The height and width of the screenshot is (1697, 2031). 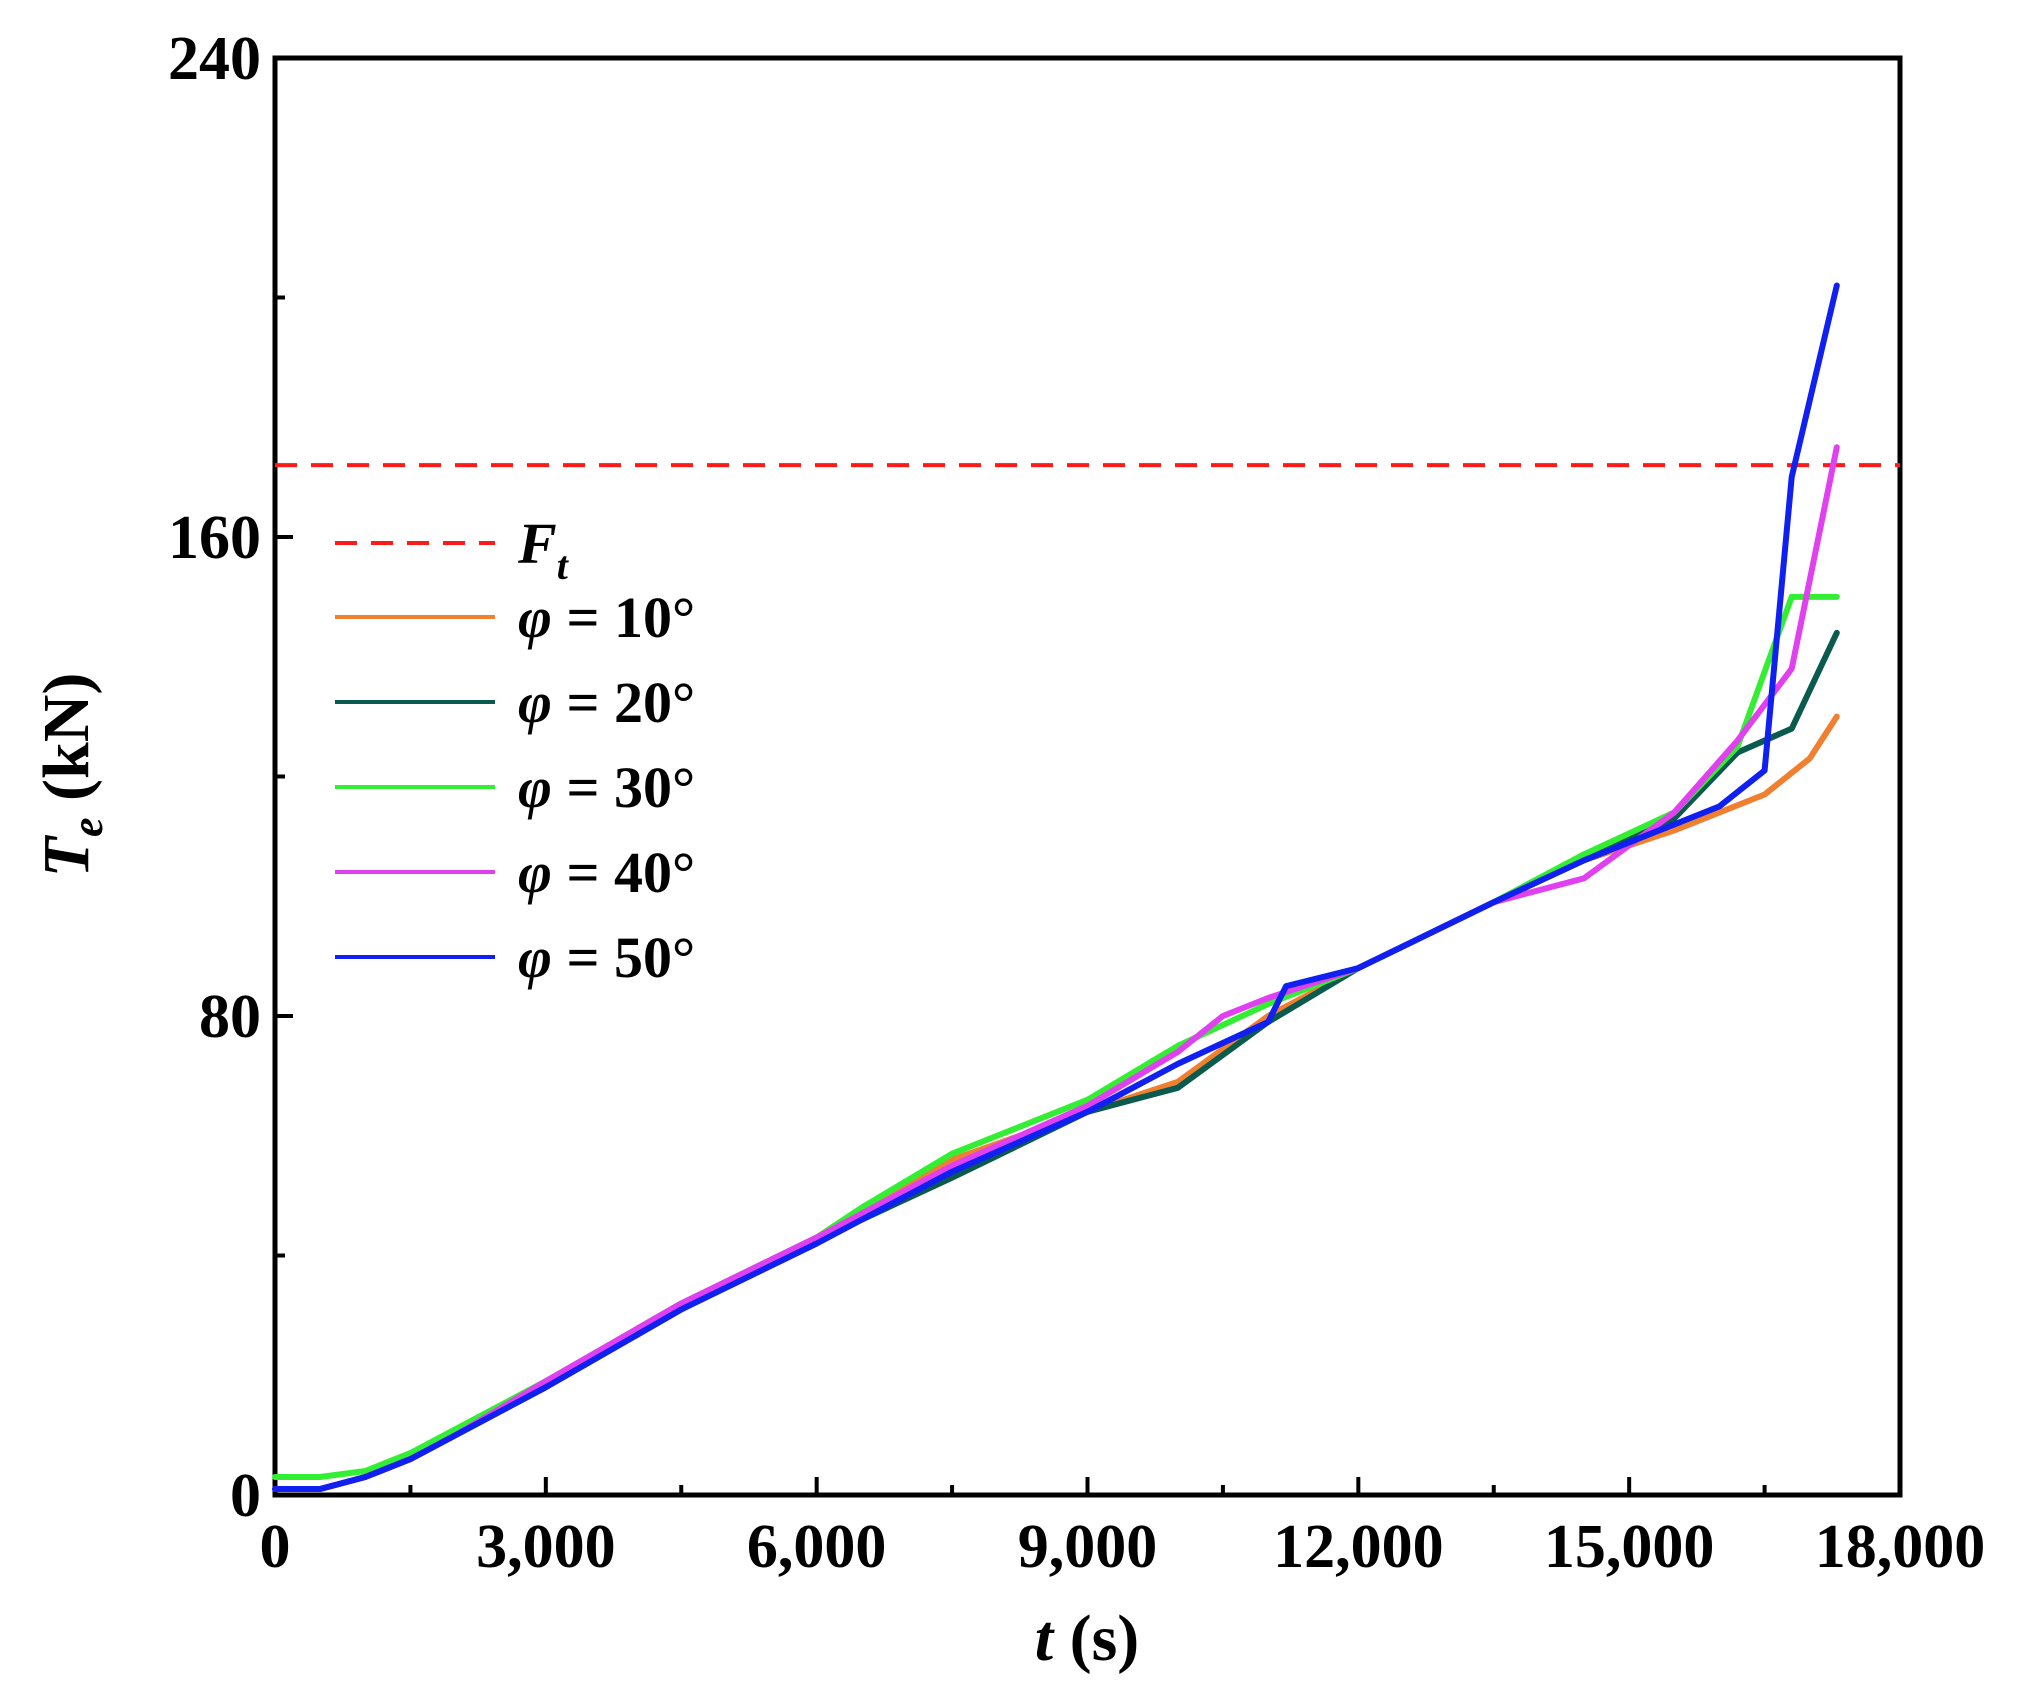 What do you see at coordinates (1900, 1547) in the screenshot?
I see `x-tick-label: 18,000` at bounding box center [1900, 1547].